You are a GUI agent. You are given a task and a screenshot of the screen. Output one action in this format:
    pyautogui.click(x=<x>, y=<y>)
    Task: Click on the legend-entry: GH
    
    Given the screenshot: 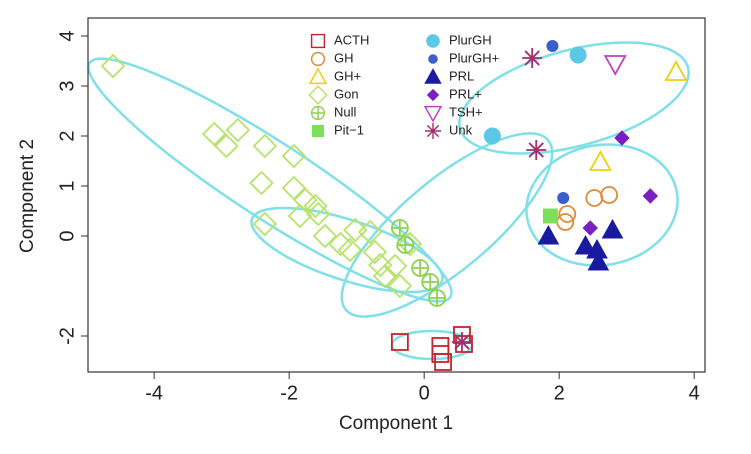 What is the action you would take?
    pyautogui.click(x=332, y=58)
    